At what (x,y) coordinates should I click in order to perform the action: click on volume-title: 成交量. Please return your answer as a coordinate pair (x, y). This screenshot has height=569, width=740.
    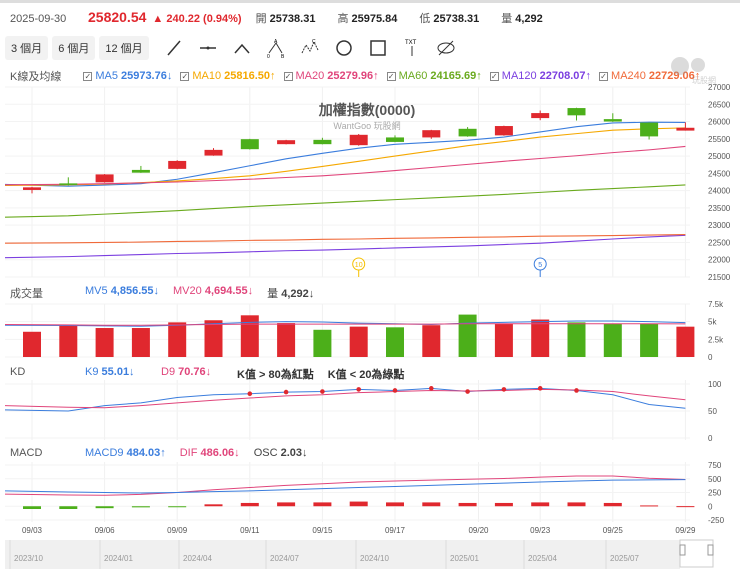
    Looking at the image, I should click on (26, 294).